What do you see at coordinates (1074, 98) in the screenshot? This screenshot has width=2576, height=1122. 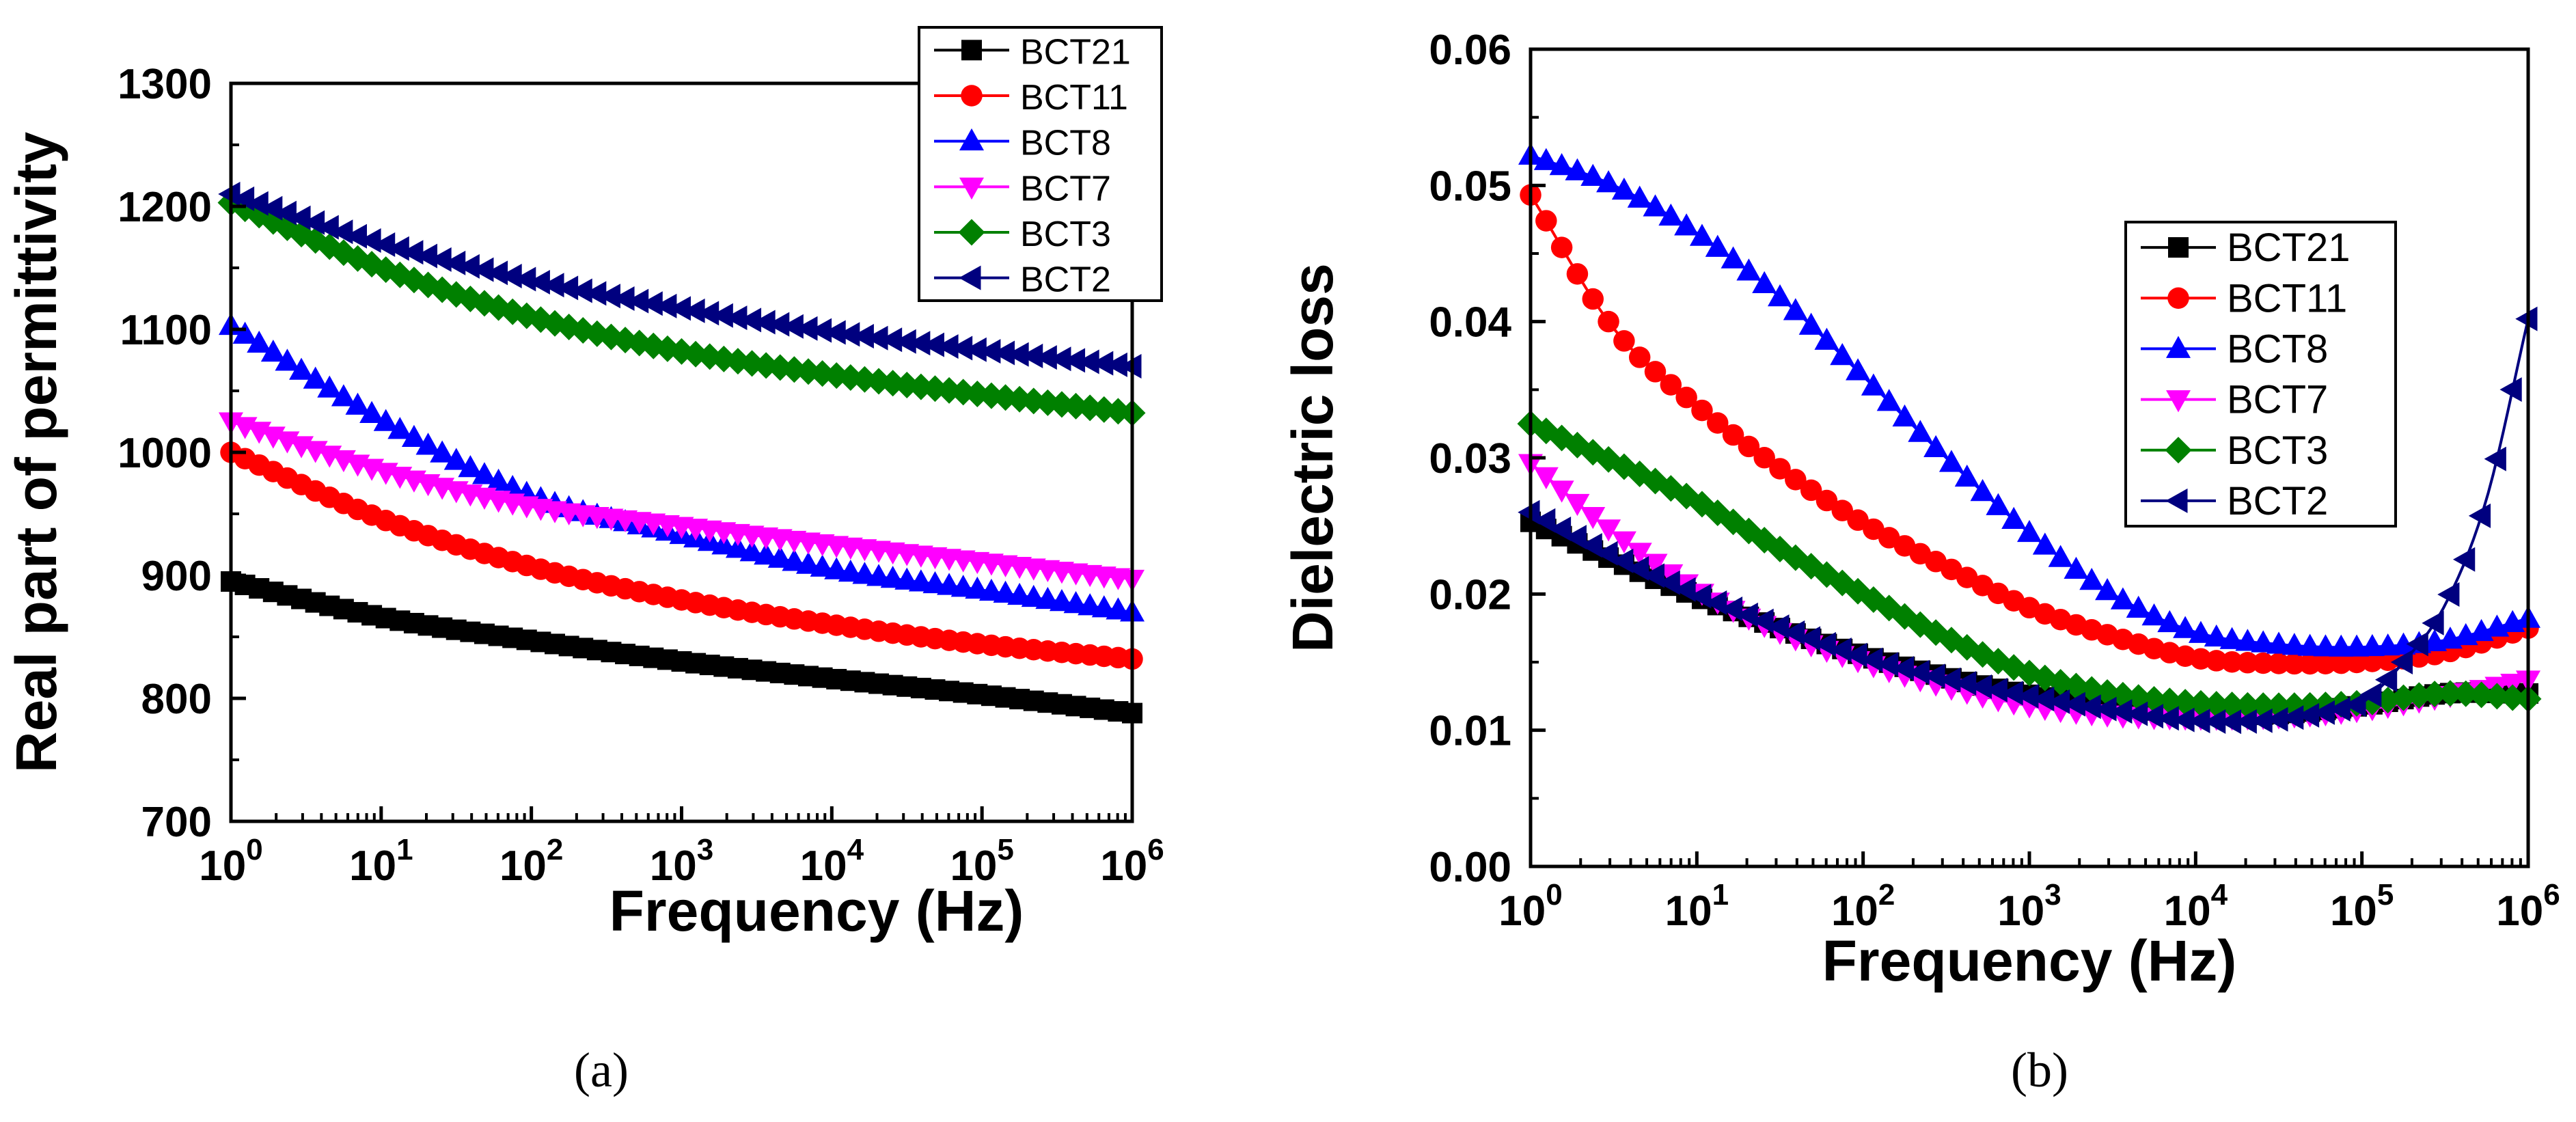 I see `legend-label: BCT11` at bounding box center [1074, 98].